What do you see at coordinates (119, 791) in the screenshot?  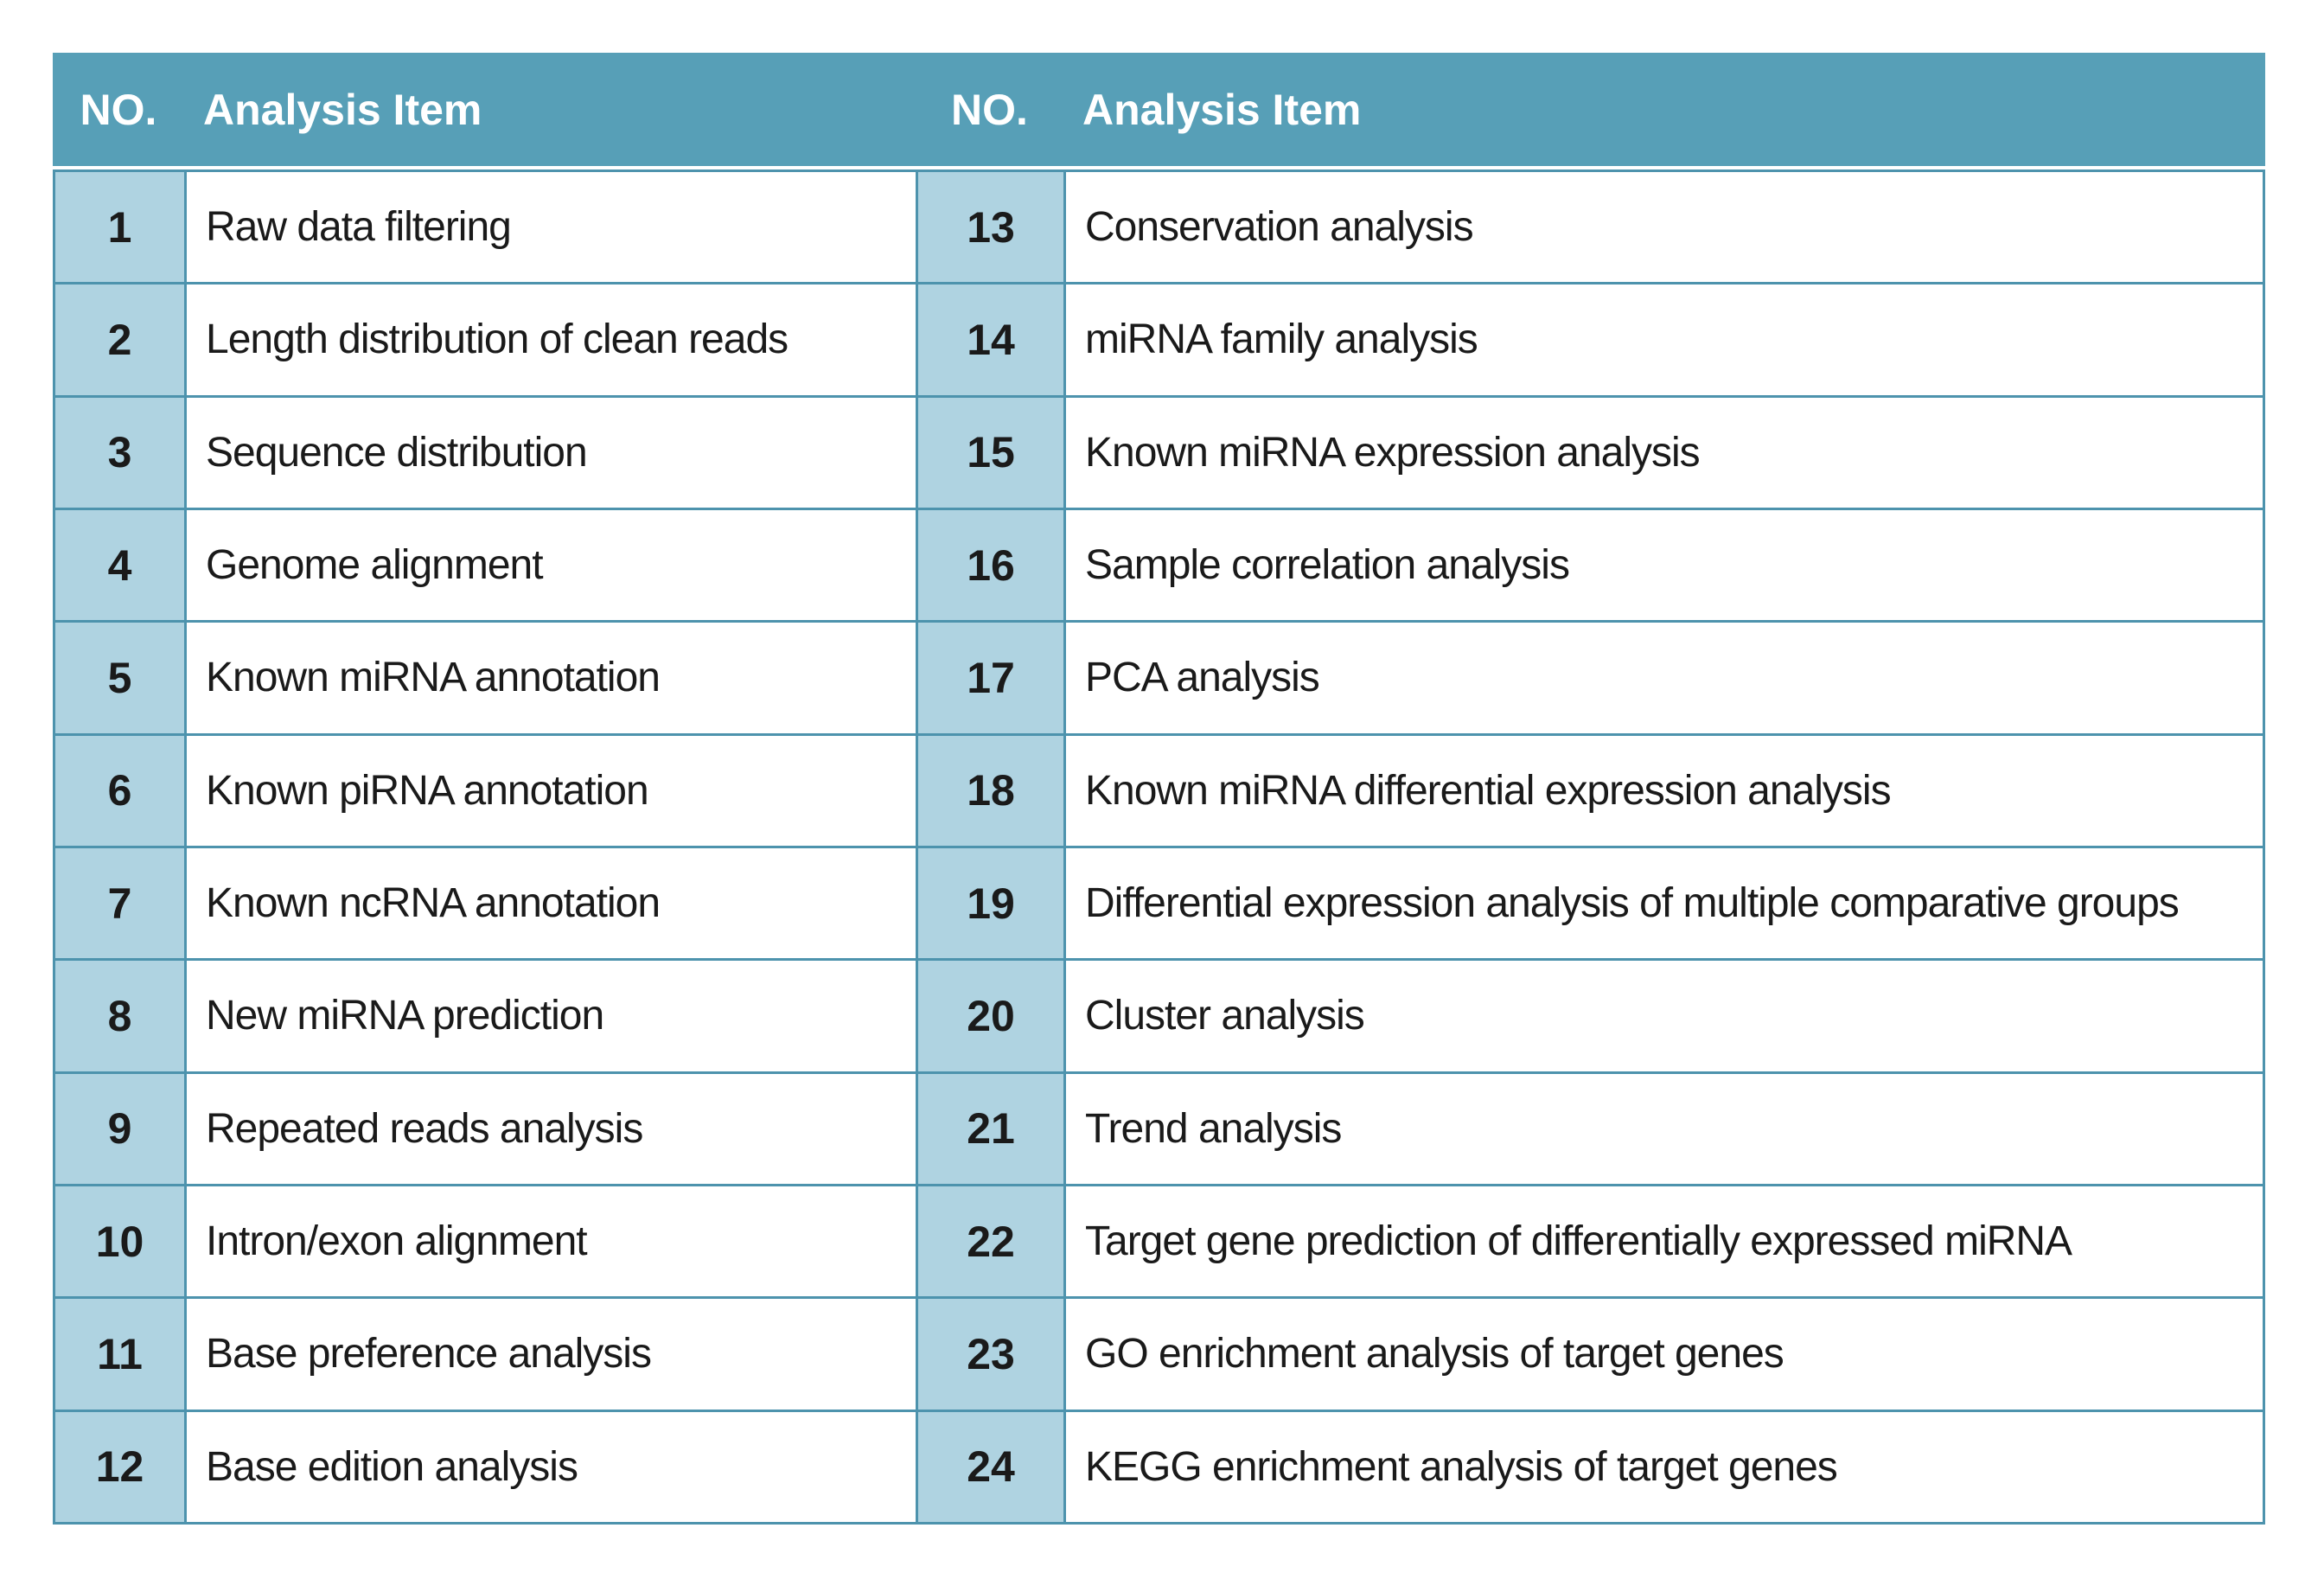 I see `row-number-cell-left: 6` at bounding box center [119, 791].